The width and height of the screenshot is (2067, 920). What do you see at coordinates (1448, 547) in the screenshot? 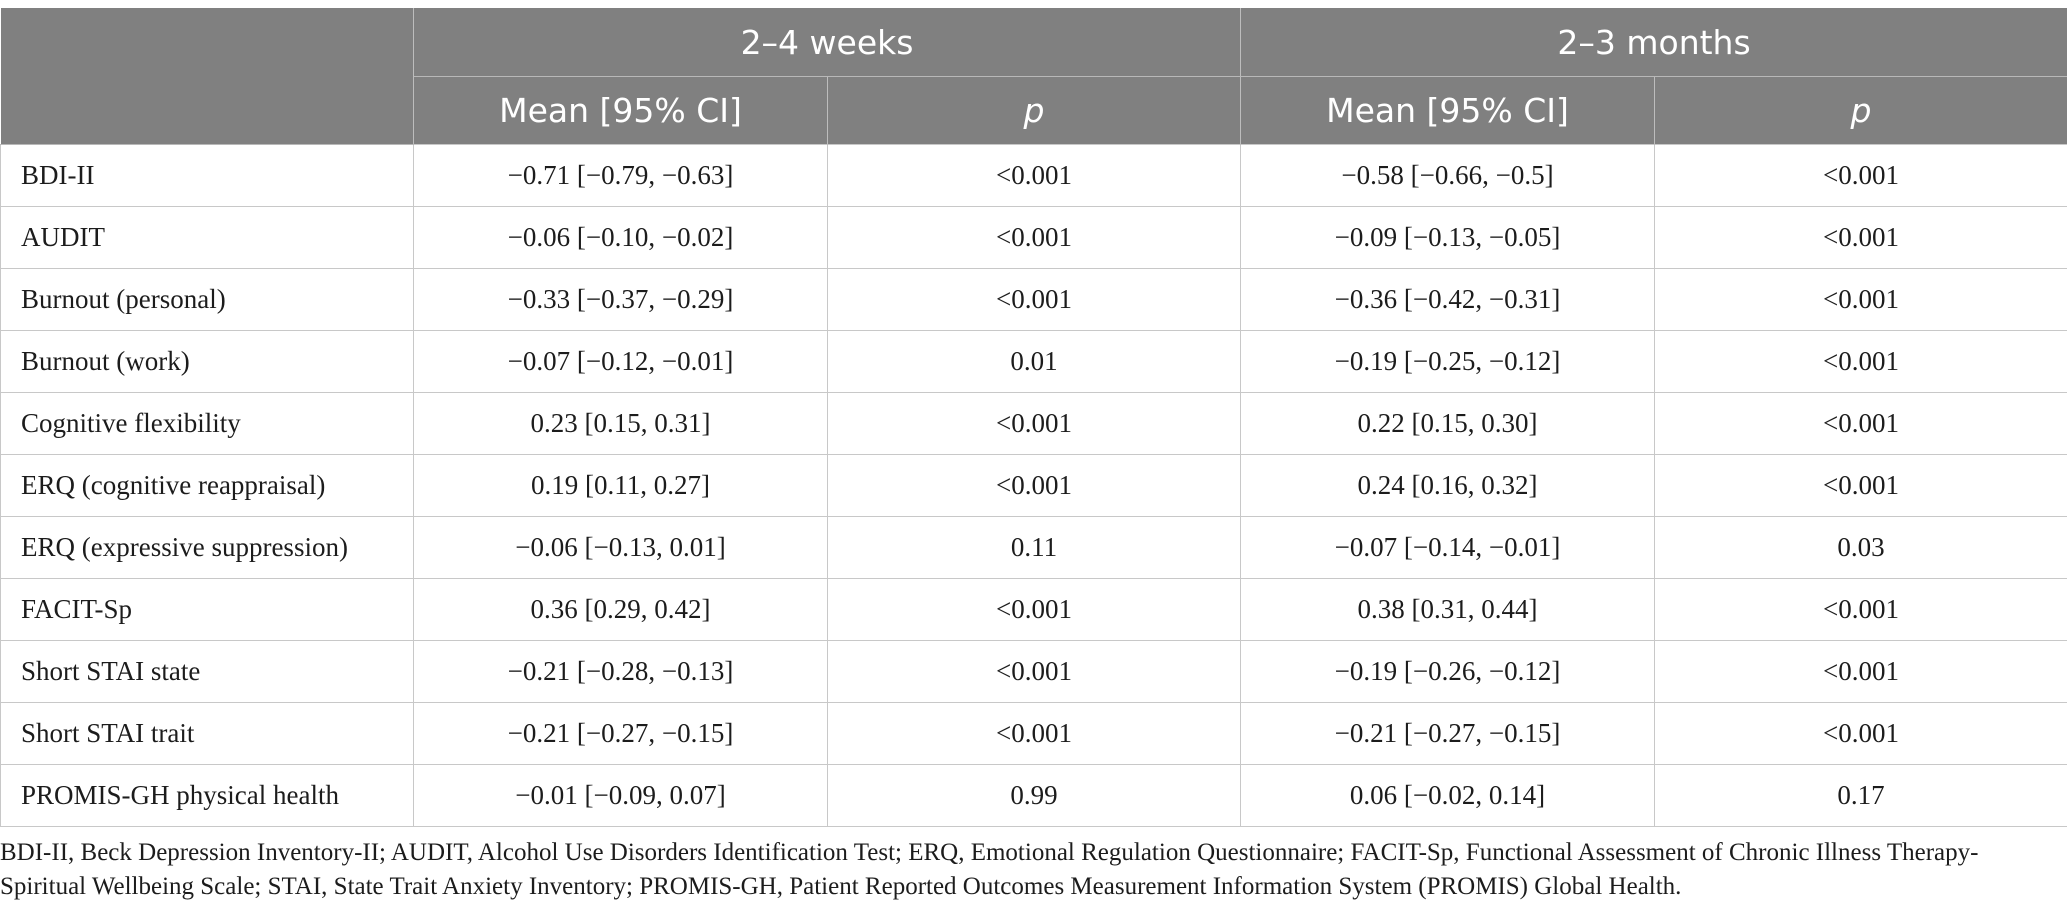
I see `cell-months-mean: −0.07 [−0.14, −0.01]` at bounding box center [1448, 547].